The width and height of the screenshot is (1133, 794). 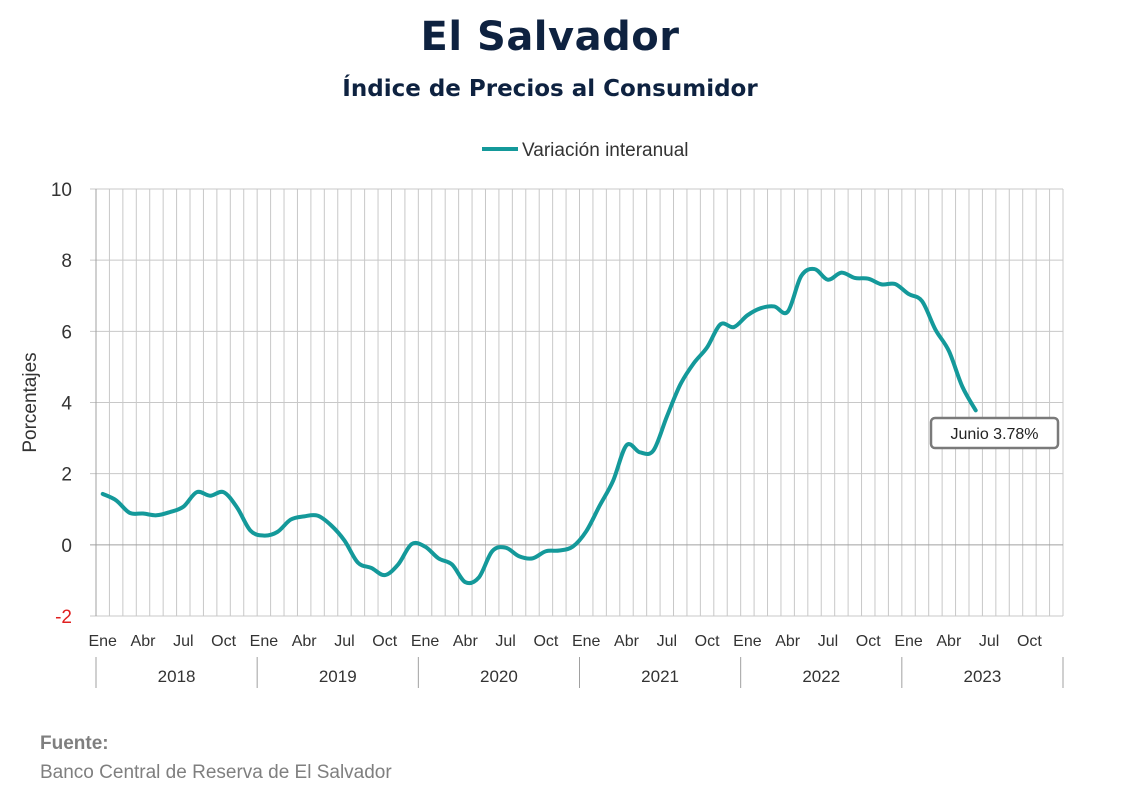 I want to click on x-year-label: 2021, so click(x=660, y=676).